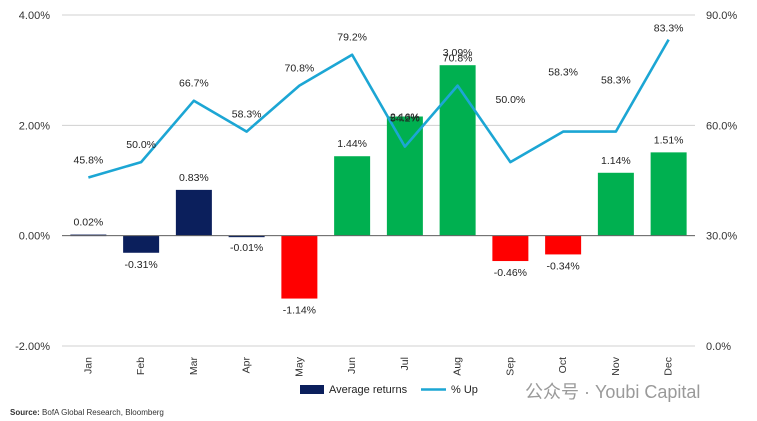  Describe the element at coordinates (563, 365) in the screenshot. I see `x-tick-label: Oct` at that location.